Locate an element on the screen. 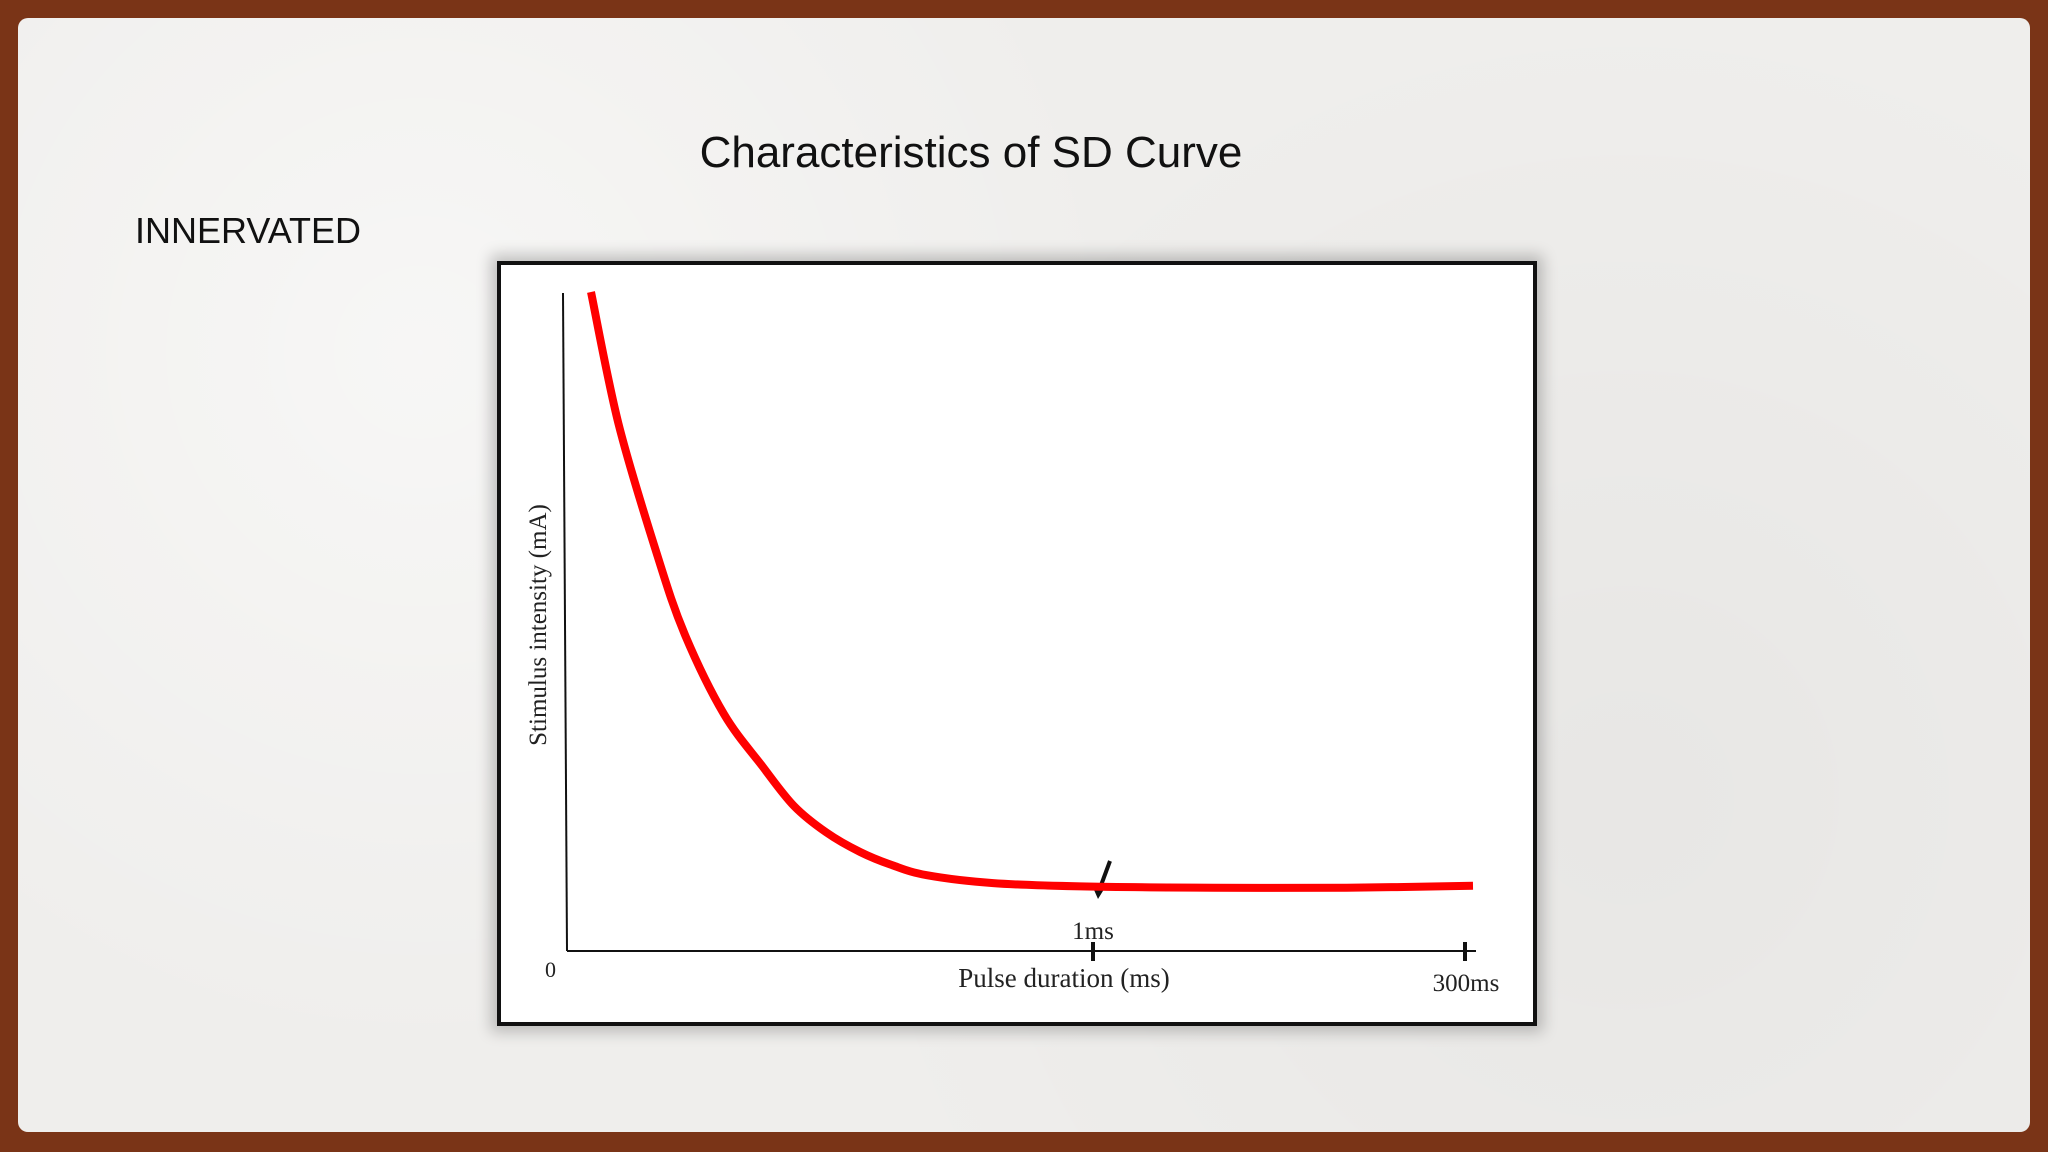 The image size is (2048, 1152). origin-label: 0 is located at coordinates (550, 969).